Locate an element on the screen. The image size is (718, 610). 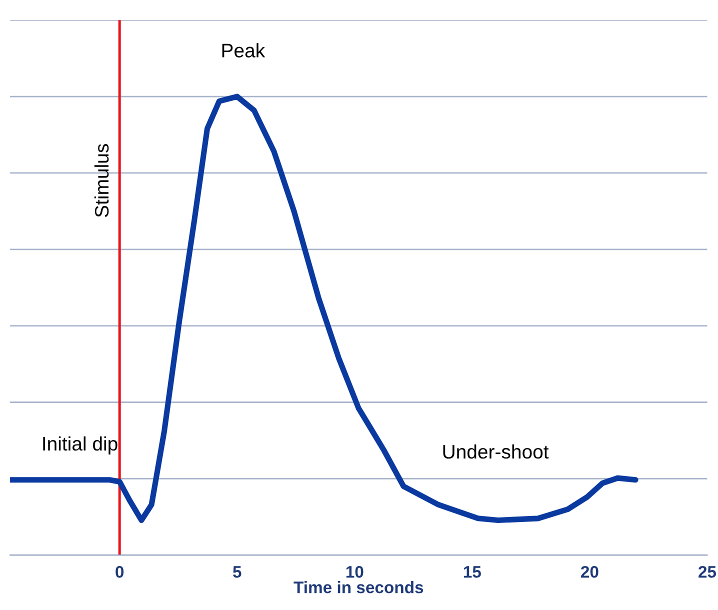
annotation: Under-shoot is located at coordinates (496, 451).